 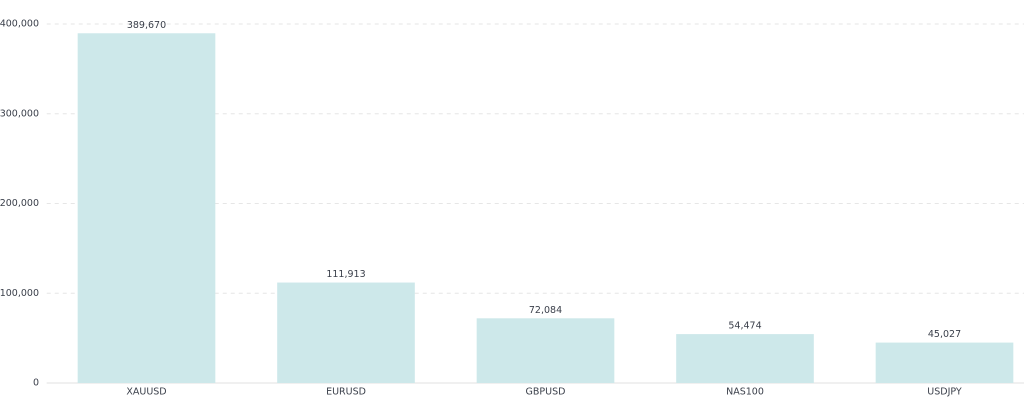 I want to click on x-tick-label: GBPUSD, so click(x=546, y=392).